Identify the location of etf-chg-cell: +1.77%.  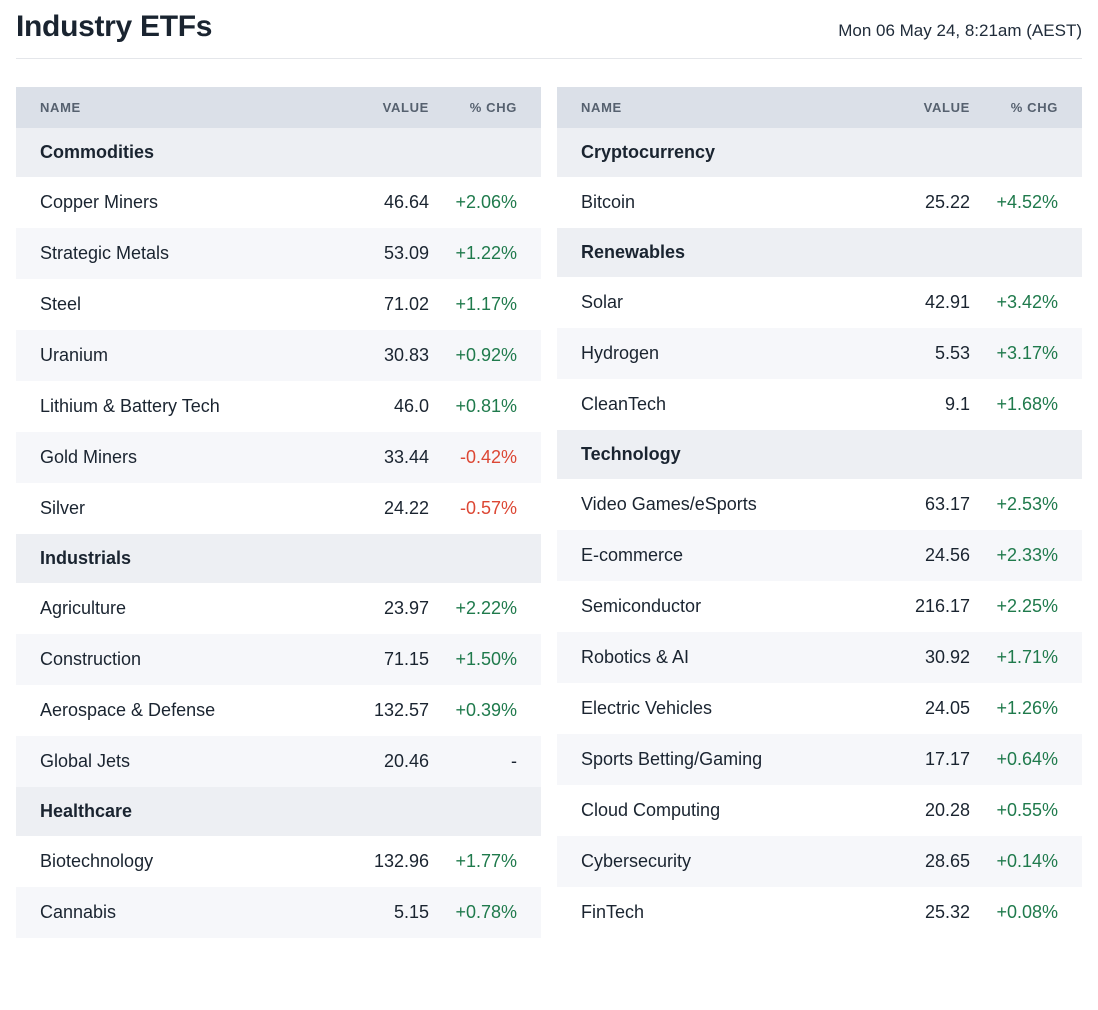
(486, 861).